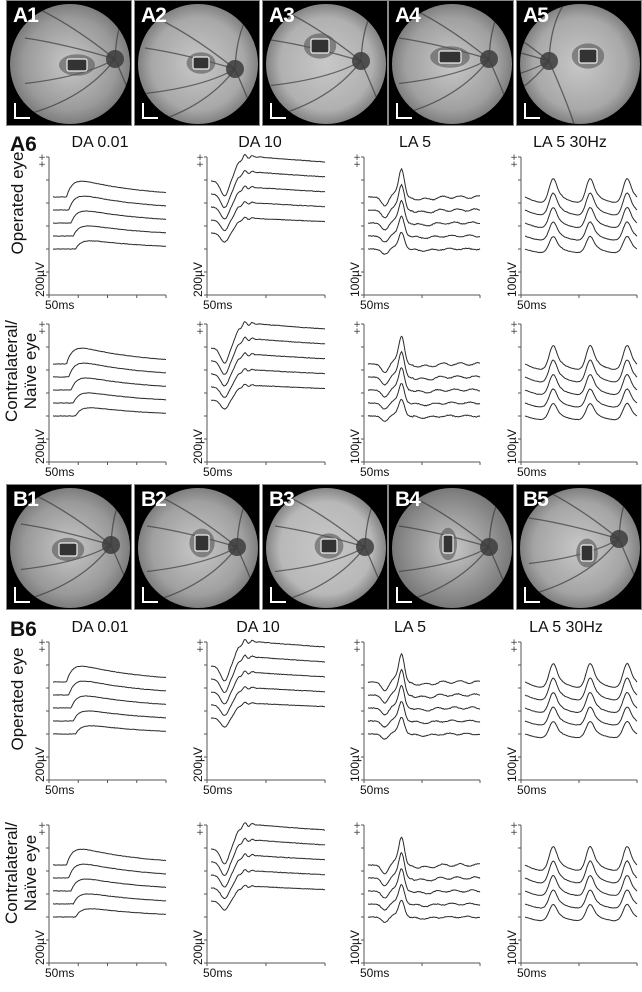  I want to click on fundus-label: A5, so click(536, 15).